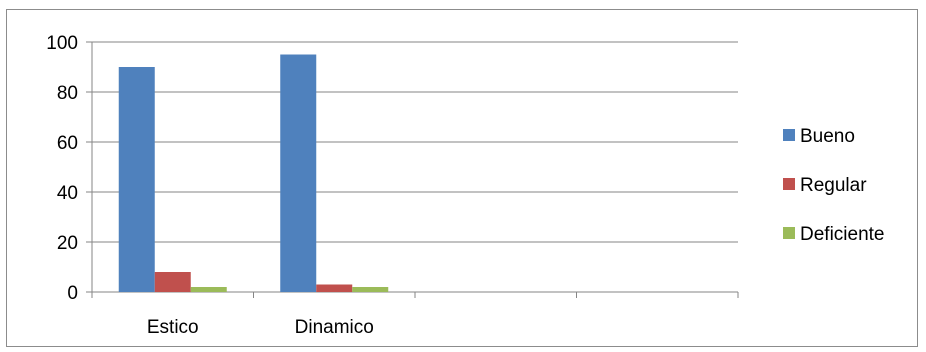 This screenshot has width=926, height=352. What do you see at coordinates (67, 143) in the screenshot?
I see `y-tick-label: 60` at bounding box center [67, 143].